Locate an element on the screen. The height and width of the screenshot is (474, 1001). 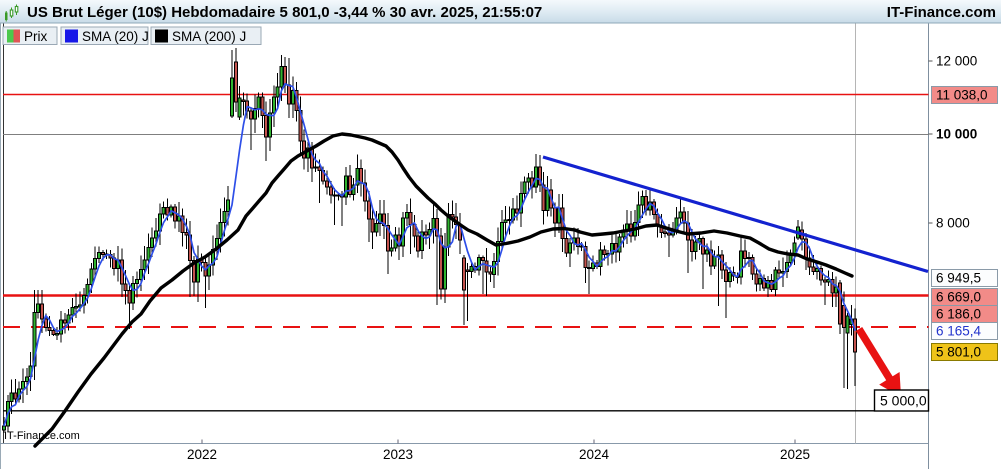
svg-text: SMA (20) J is located at coordinates (115, 36).